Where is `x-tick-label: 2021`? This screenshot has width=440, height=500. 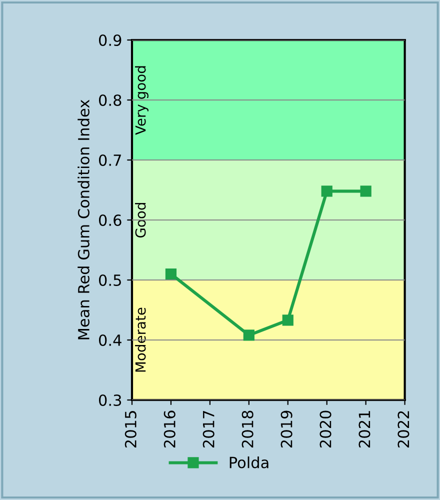 x-tick-label: 2021 is located at coordinates (364, 429).